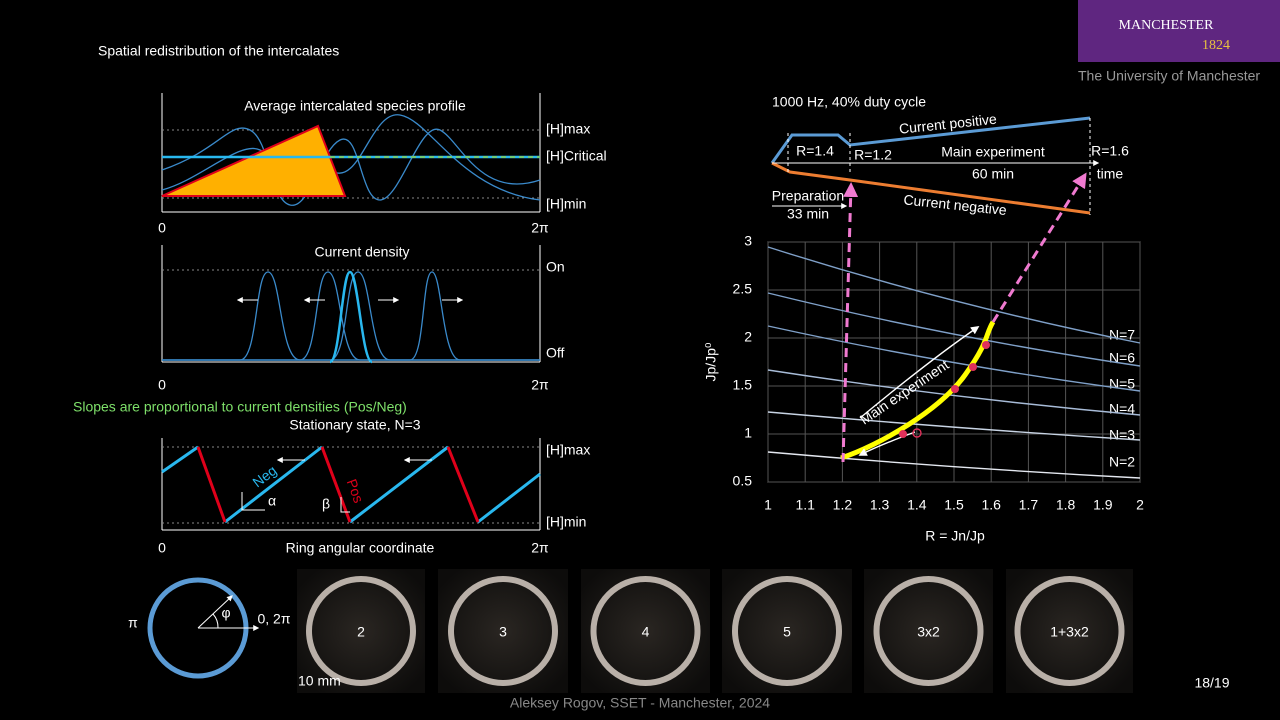 This screenshot has width=1280, height=720. I want to click on y-tick-label: 2, so click(748, 337).